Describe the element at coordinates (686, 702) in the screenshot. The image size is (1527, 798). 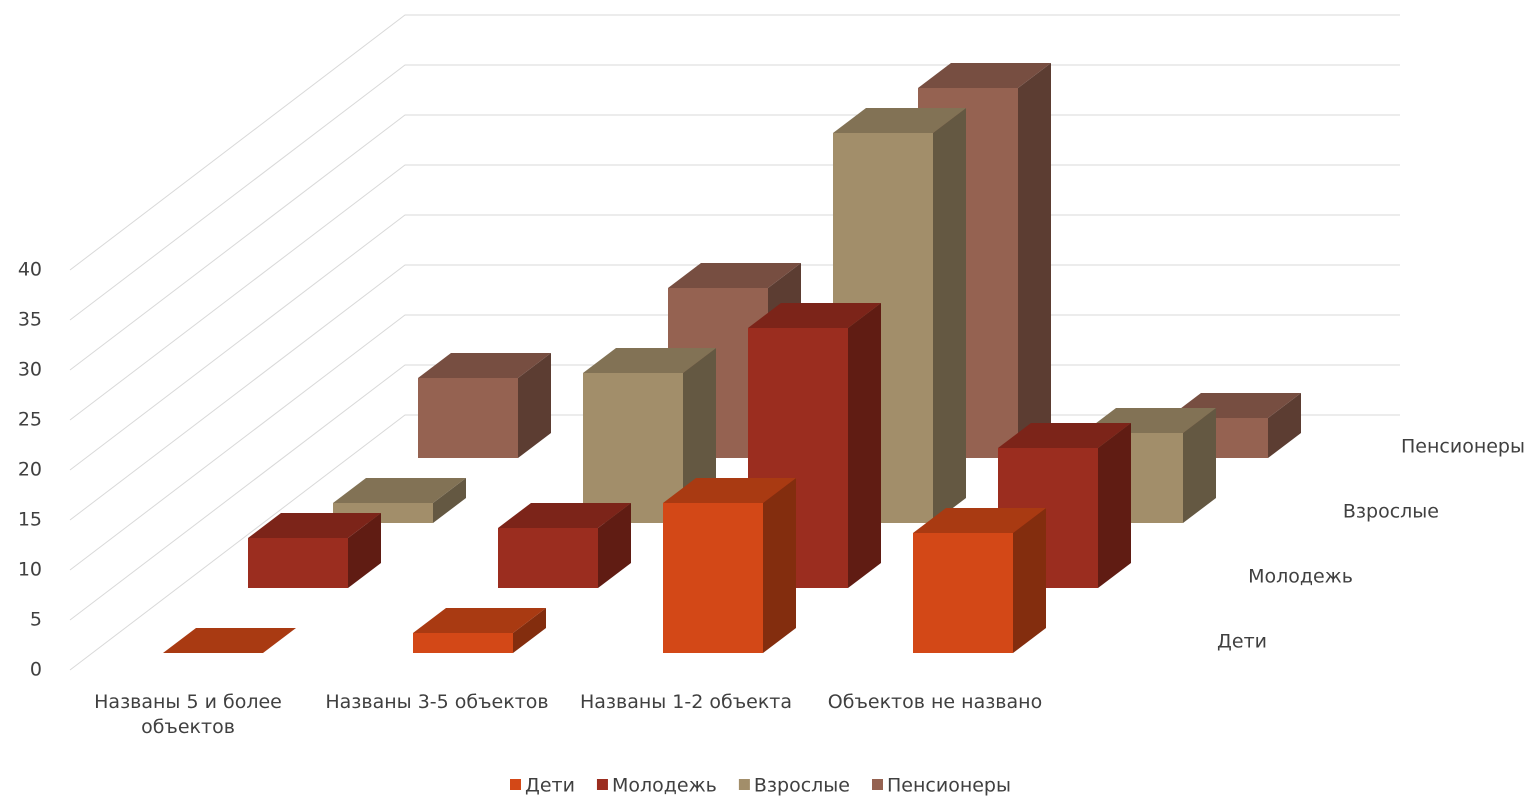
I see `x-tick-label: Названы 1-2 объекта` at that location.